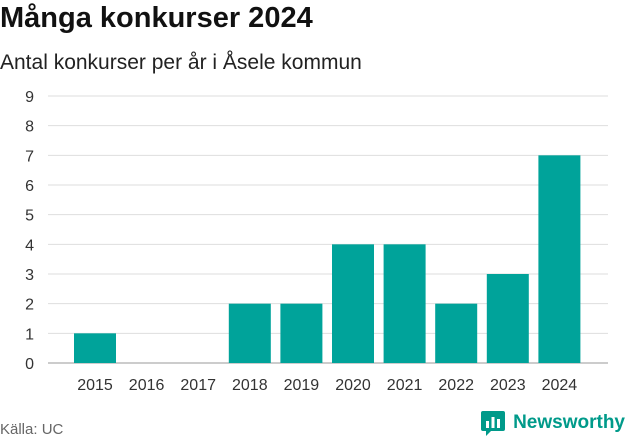  Describe the element at coordinates (156, 18) in the screenshot. I see `chart-title: Många konkurser 2024` at that location.